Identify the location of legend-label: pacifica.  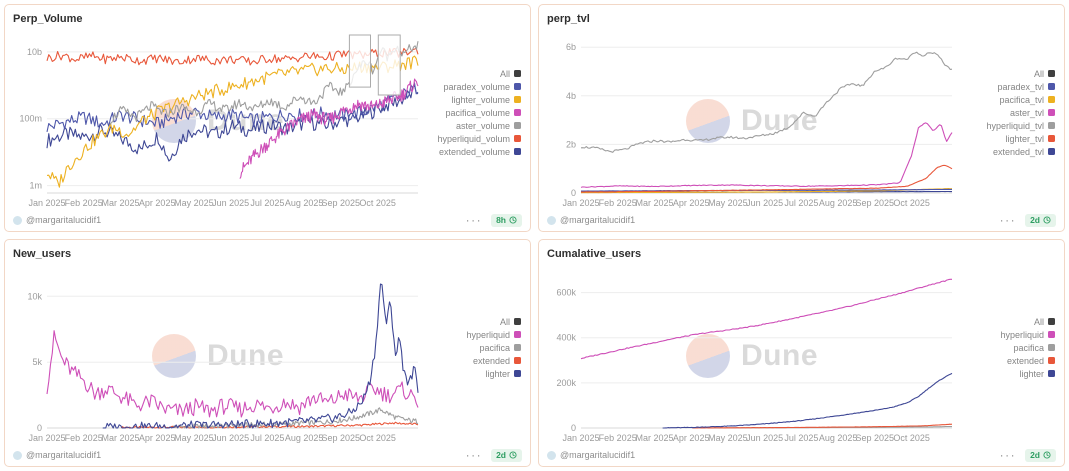
(494, 347).